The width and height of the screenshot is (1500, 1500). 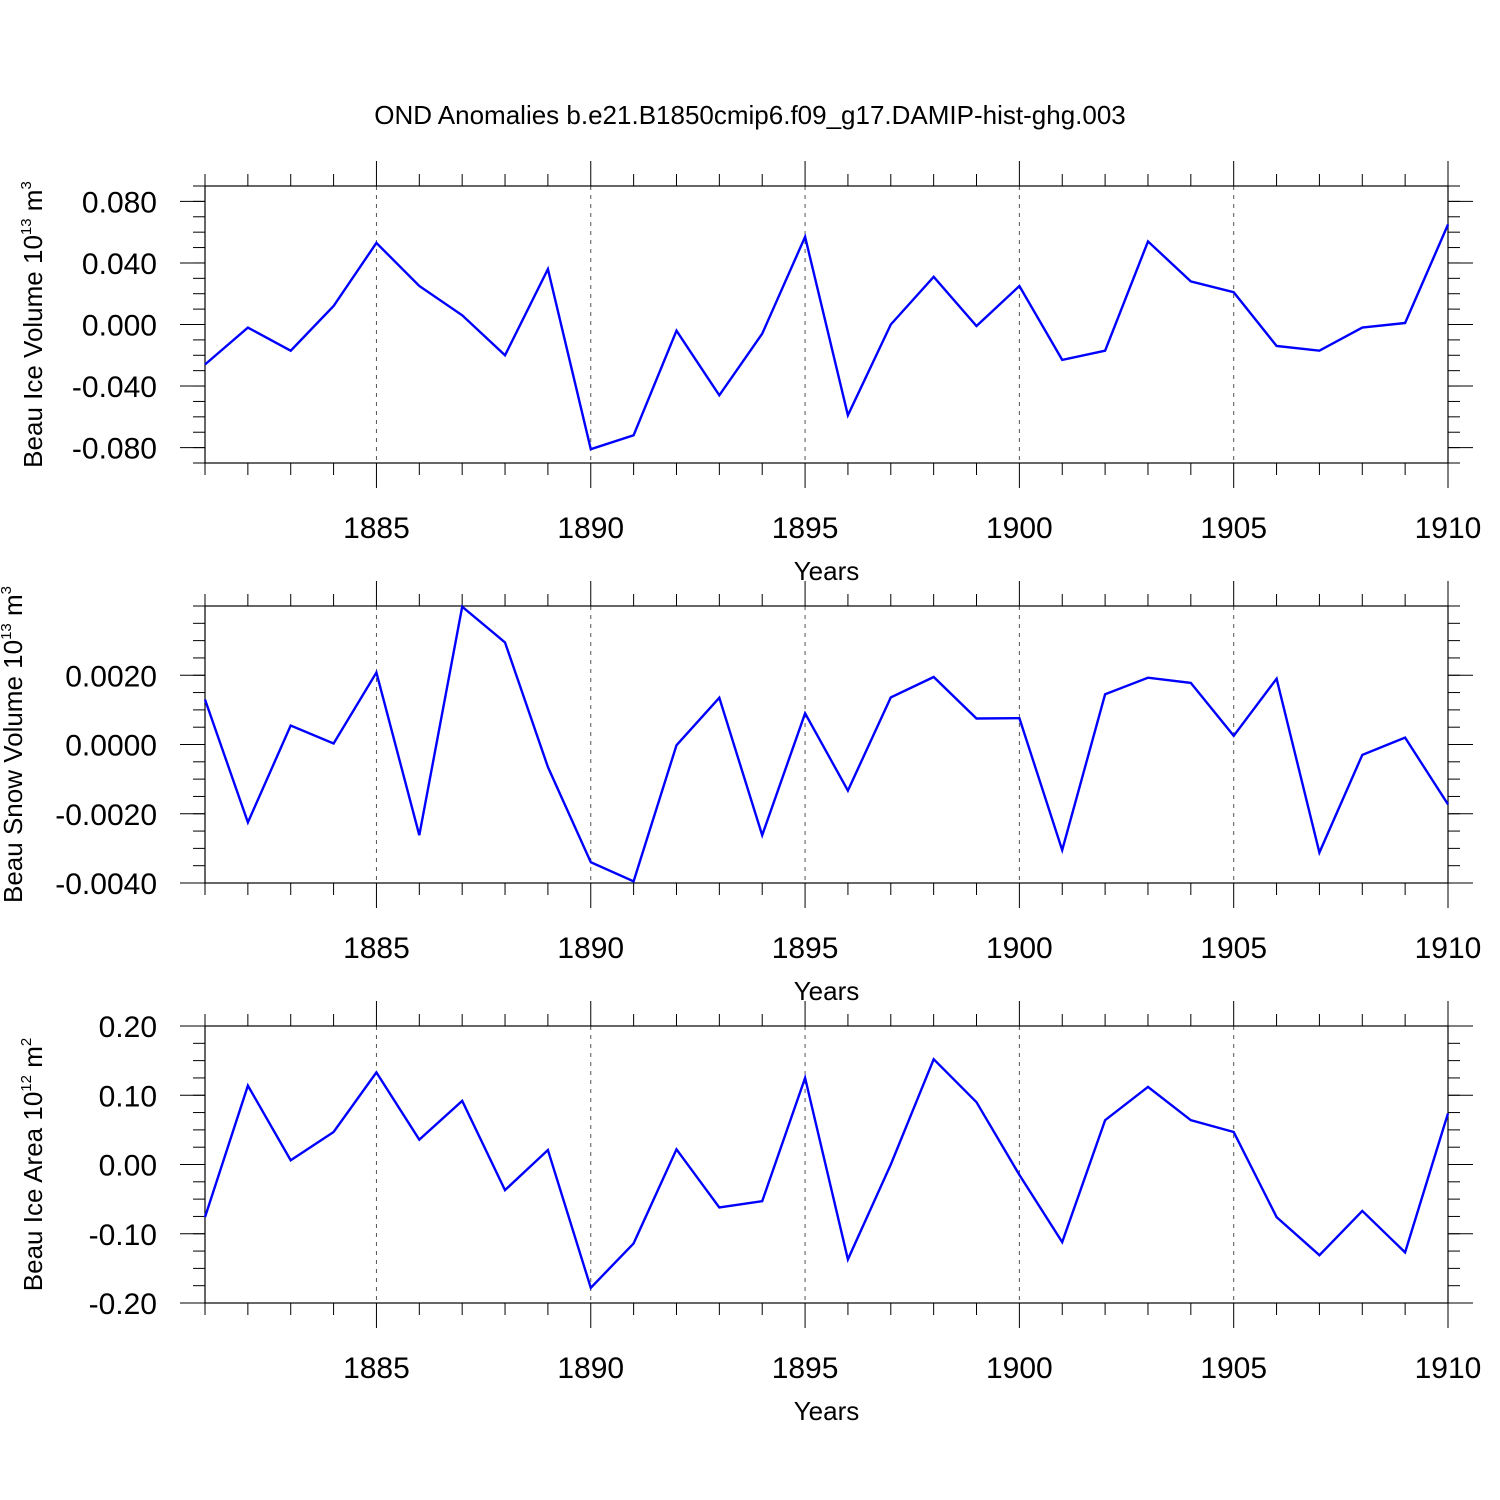 I want to click on y-tick-label: 0.040, so click(x=119, y=264).